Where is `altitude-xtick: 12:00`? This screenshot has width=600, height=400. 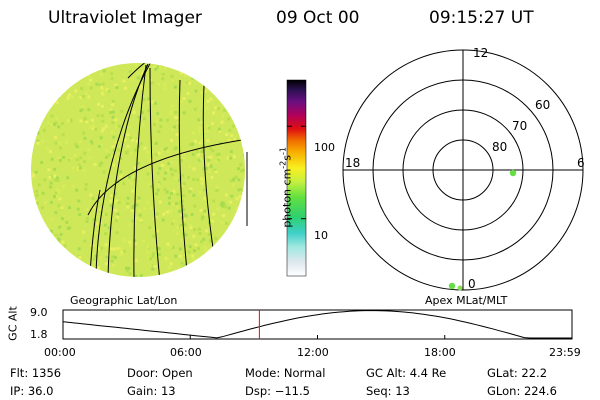
altitude-xtick: 12:00 is located at coordinates (313, 352).